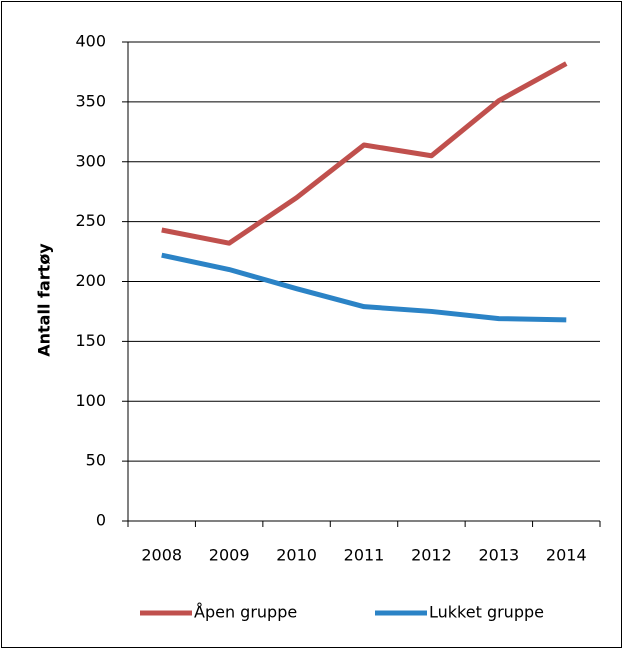 This screenshot has height=650, width=624. What do you see at coordinates (245, 612) in the screenshot?
I see `legend-label: Åpen gruppe` at bounding box center [245, 612].